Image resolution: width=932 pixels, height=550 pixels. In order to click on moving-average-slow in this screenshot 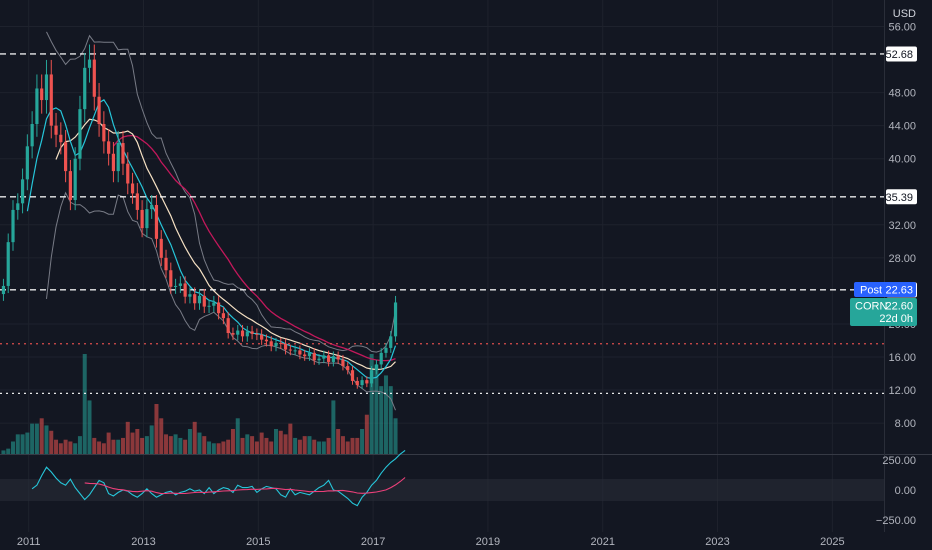, I will do `click(254, 248)`.